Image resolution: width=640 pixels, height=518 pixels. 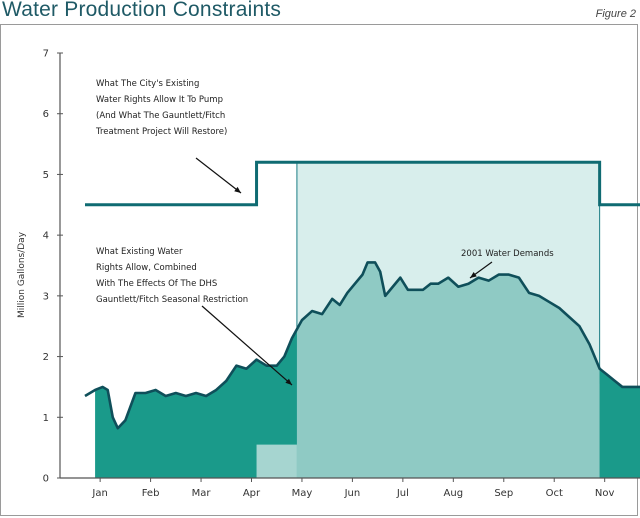 I want to click on annotation-demand: 2001 Water Demands, so click(x=507, y=254).